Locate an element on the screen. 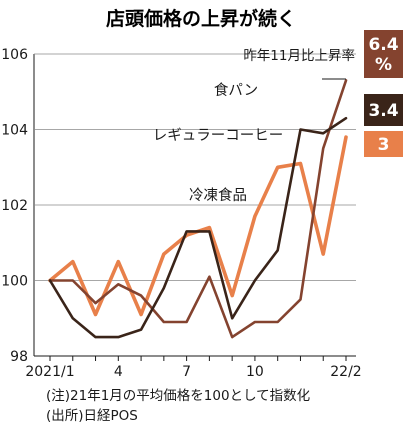 The image size is (403, 430). value-badge-label: % is located at coordinates (383, 65).